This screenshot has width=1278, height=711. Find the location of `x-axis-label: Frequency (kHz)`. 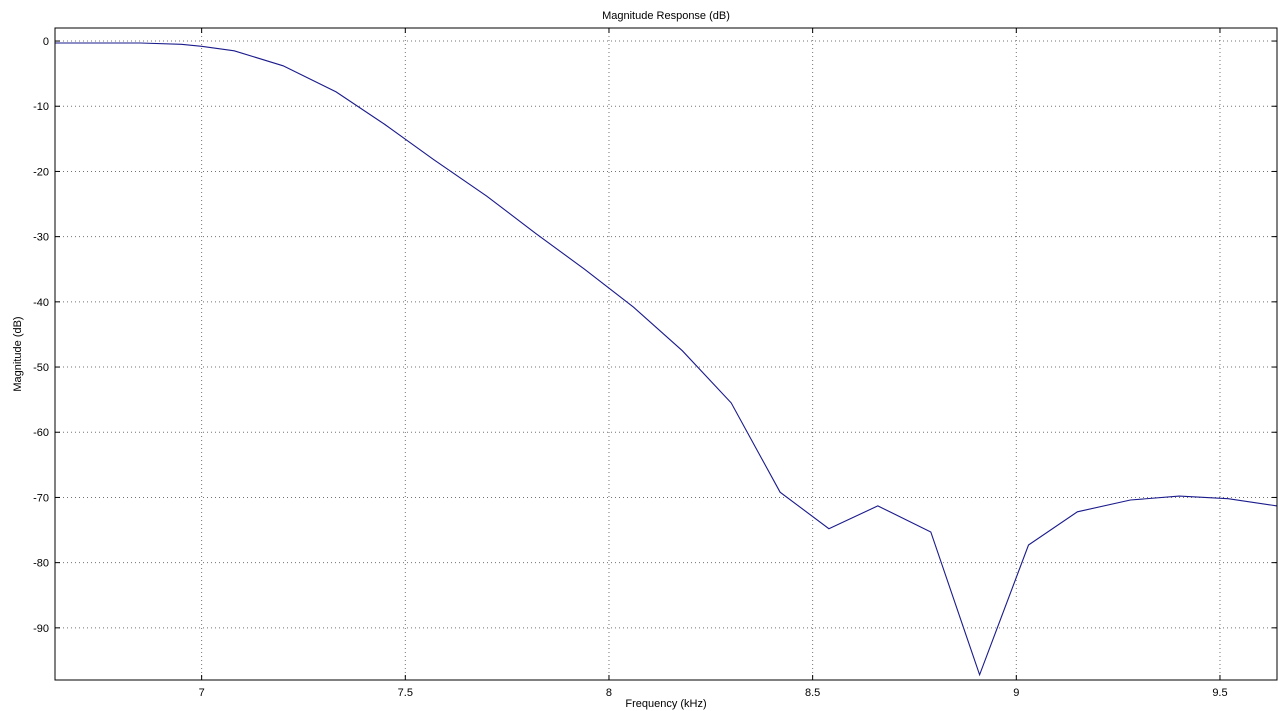

x-axis-label: Frequency (kHz) is located at coordinates (665, 704).